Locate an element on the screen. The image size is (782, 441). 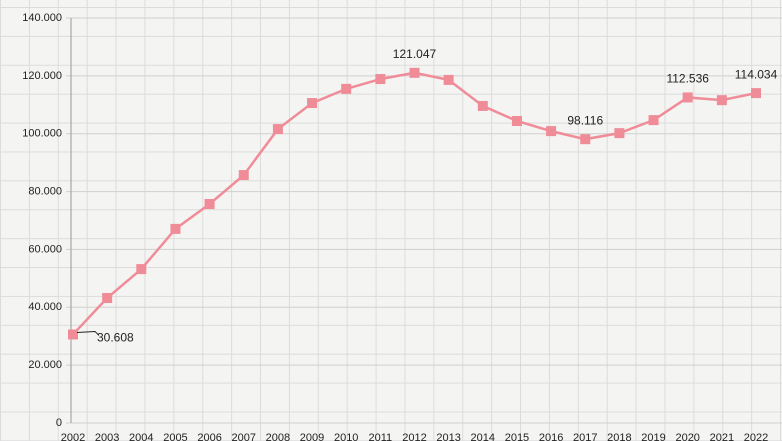
y-tick-label: 100.000 is located at coordinates (42, 134).